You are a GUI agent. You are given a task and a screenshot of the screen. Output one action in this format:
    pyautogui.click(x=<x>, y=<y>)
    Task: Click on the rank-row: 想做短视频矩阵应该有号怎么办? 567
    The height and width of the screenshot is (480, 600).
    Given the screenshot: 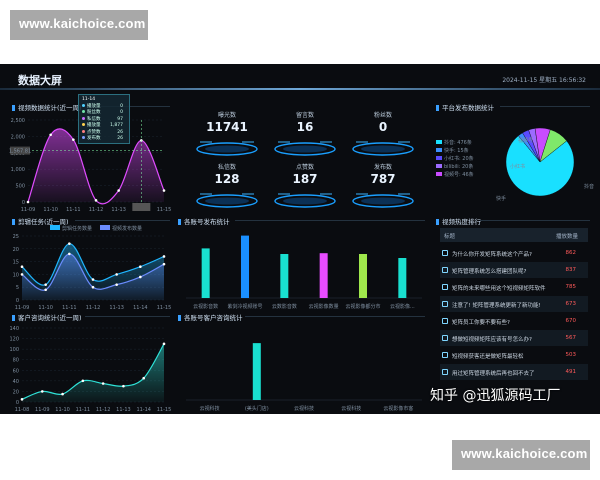 What is the action you would take?
    pyautogui.click(x=514, y=338)
    